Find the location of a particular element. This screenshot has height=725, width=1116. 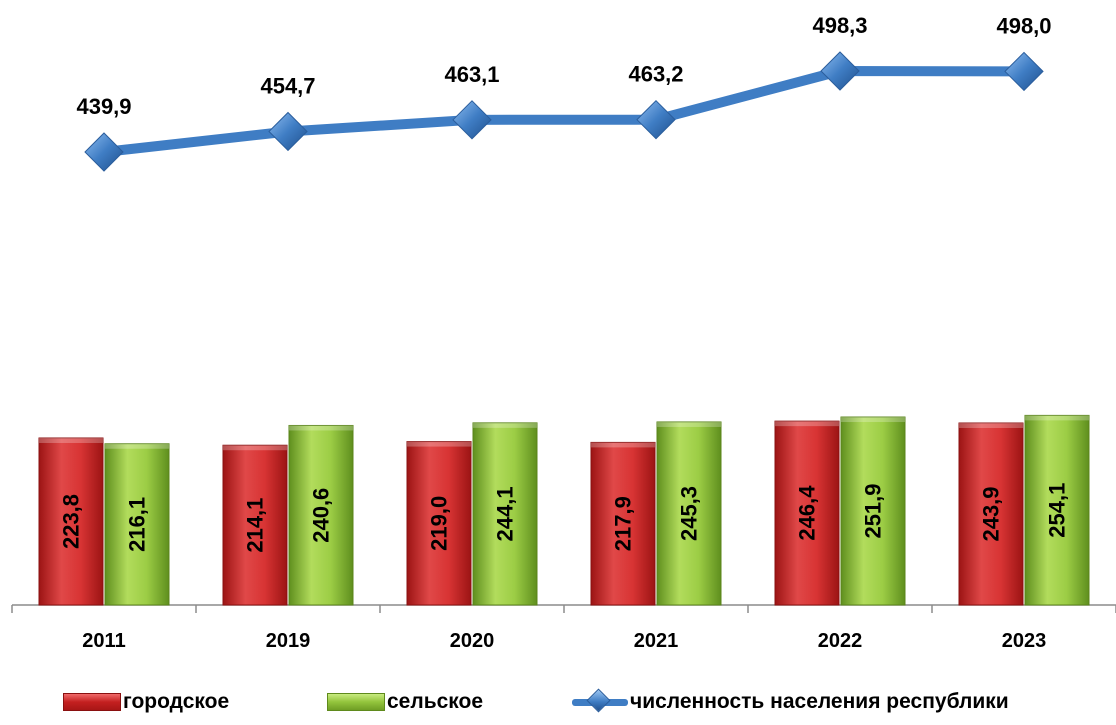

bar-rural-value-label: 244,1 is located at coordinates (505, 513).